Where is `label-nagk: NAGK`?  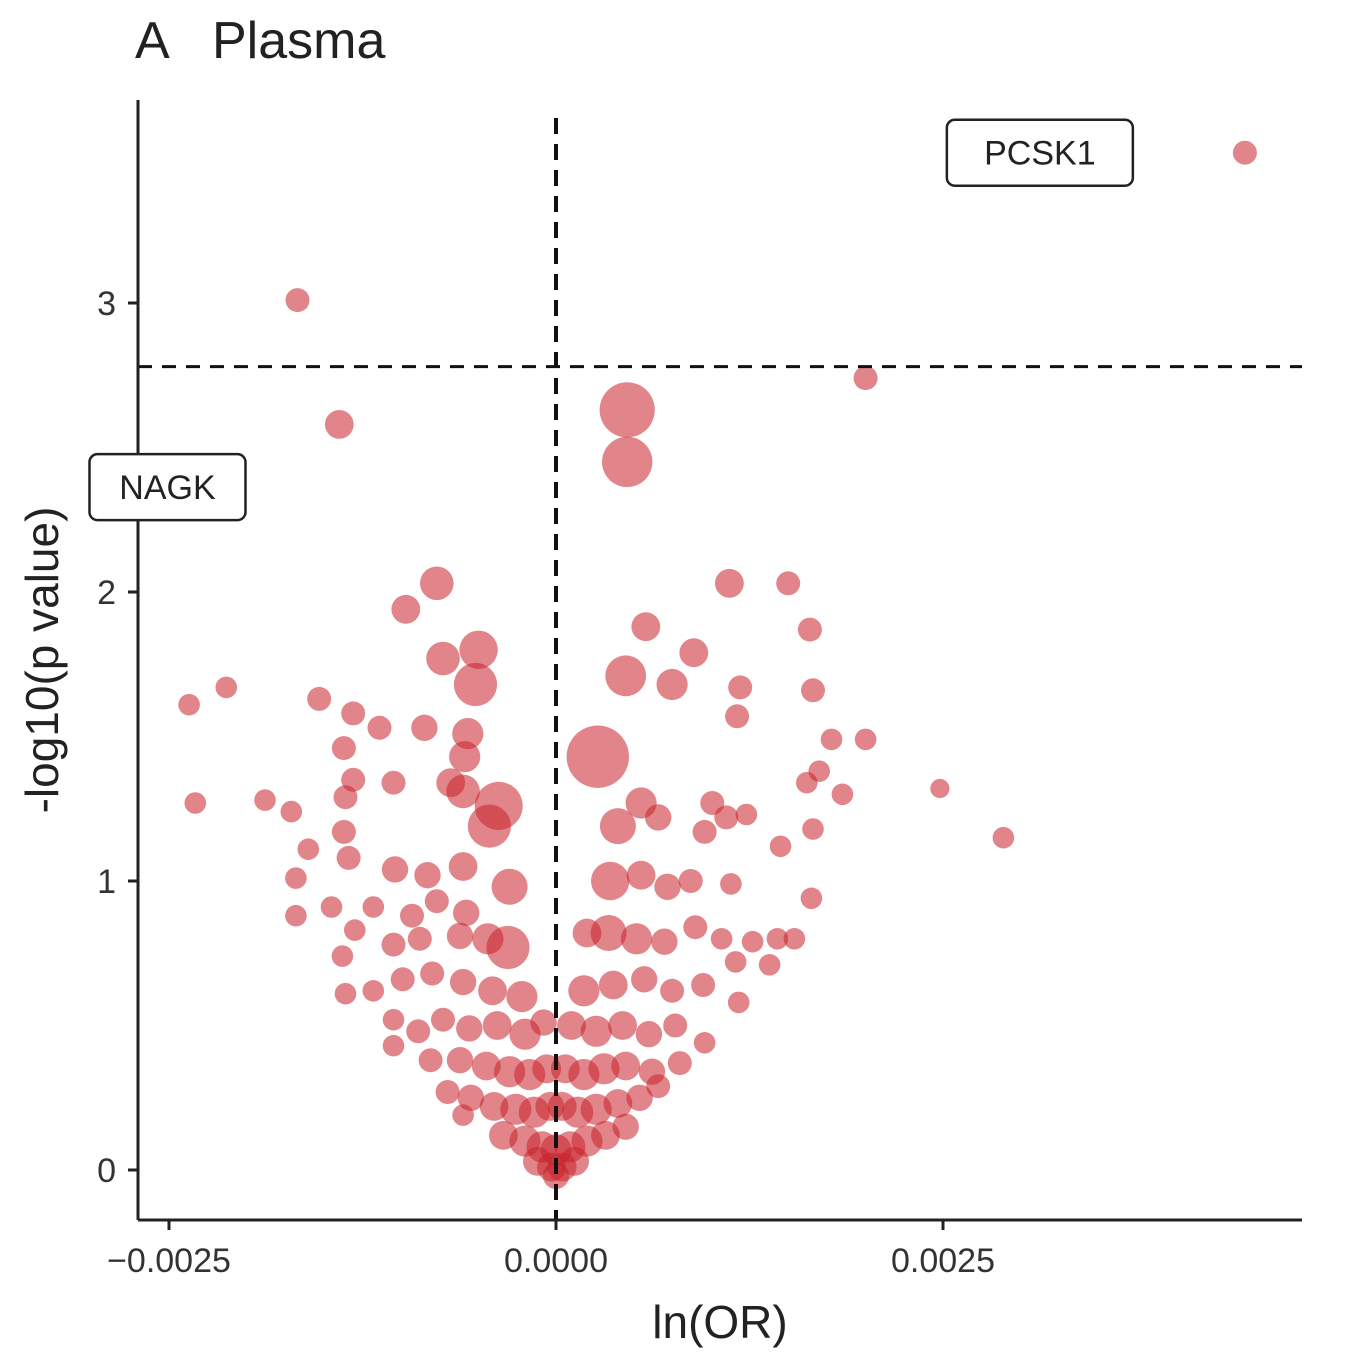
label-nagk: NAGK is located at coordinates (167, 487).